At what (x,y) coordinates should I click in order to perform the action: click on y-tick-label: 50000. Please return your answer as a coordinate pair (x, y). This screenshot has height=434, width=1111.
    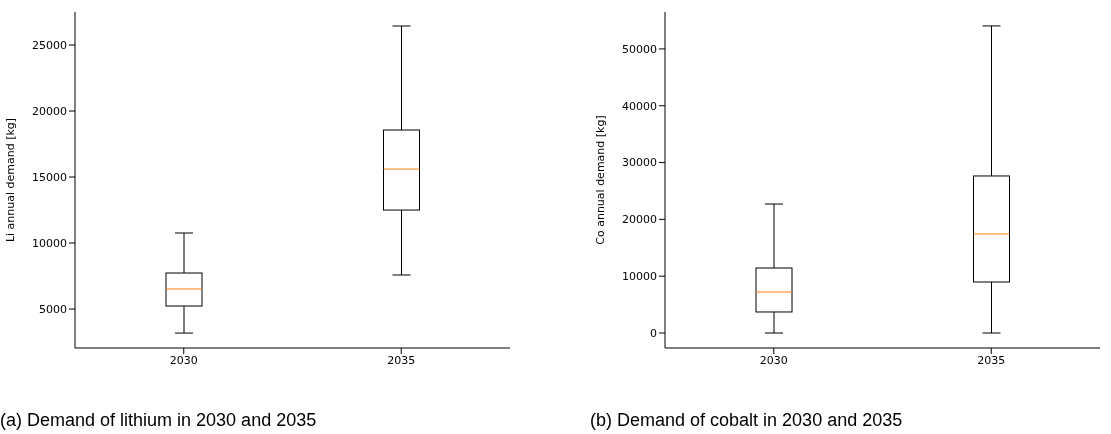
    Looking at the image, I should click on (639, 49).